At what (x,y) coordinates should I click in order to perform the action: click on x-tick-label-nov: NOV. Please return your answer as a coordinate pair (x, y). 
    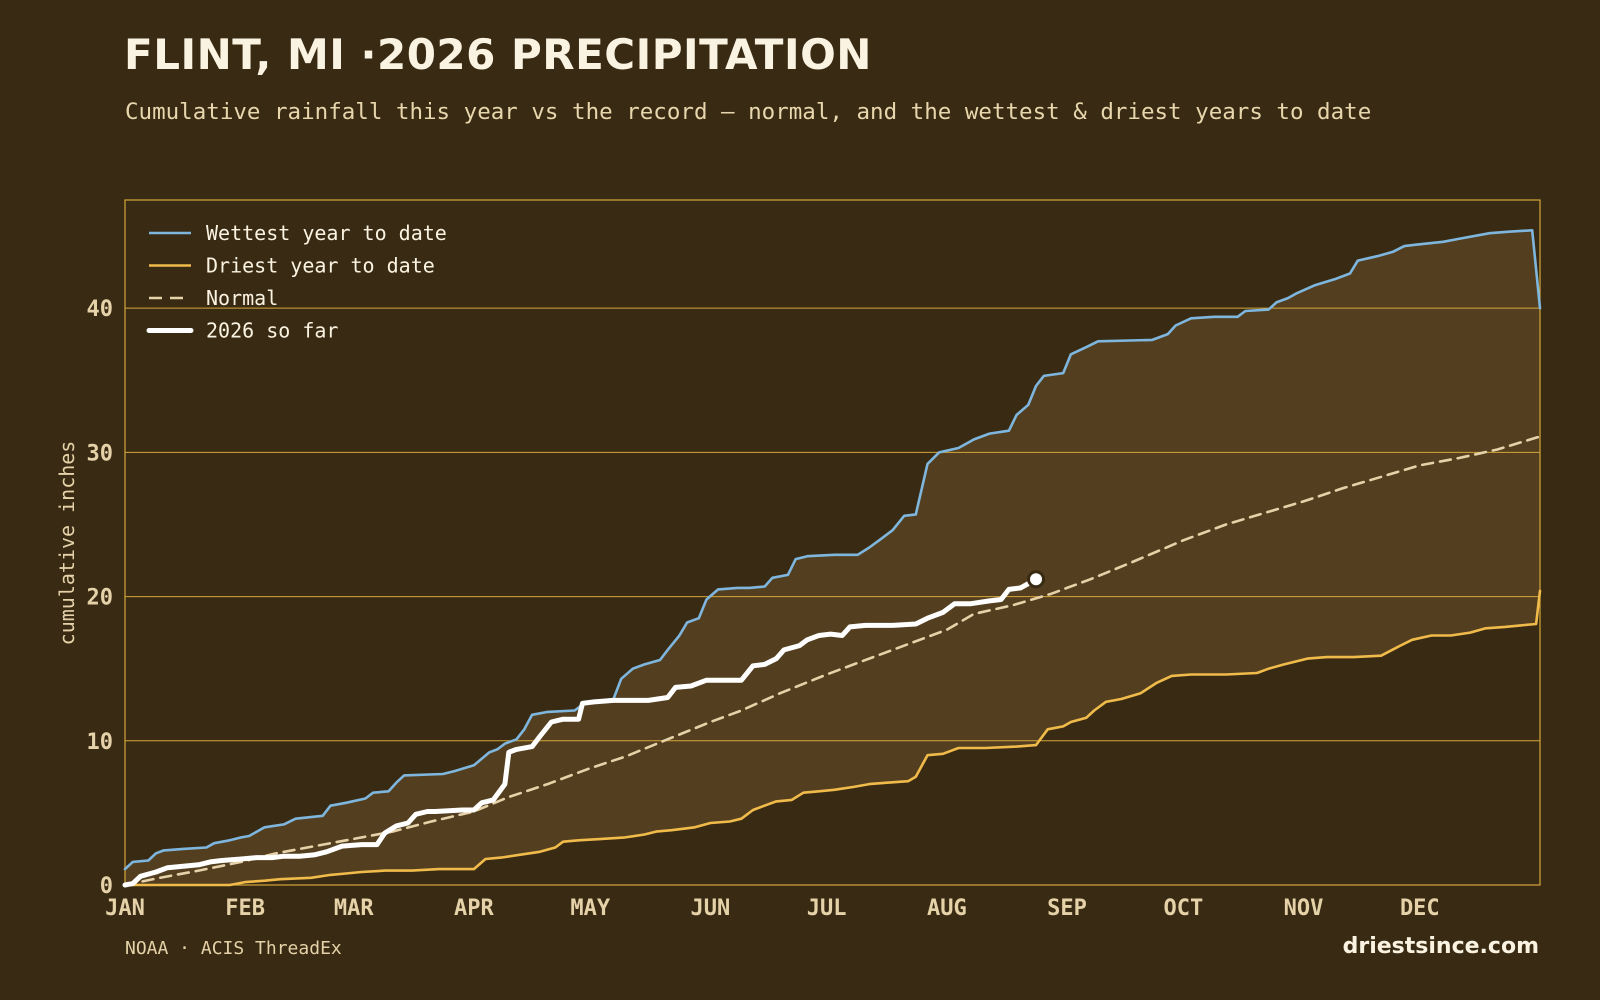
    Looking at the image, I should click on (1304, 908).